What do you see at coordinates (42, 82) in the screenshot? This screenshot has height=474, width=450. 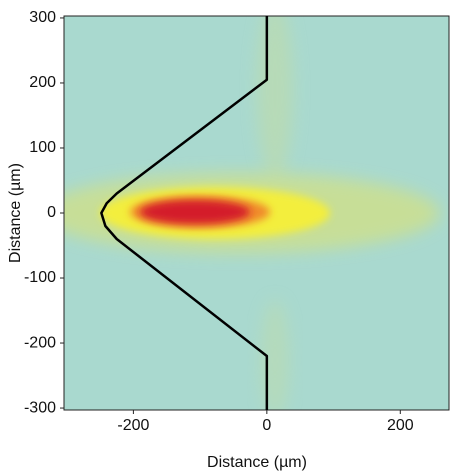 I see `y-tick-label: 200` at bounding box center [42, 82].